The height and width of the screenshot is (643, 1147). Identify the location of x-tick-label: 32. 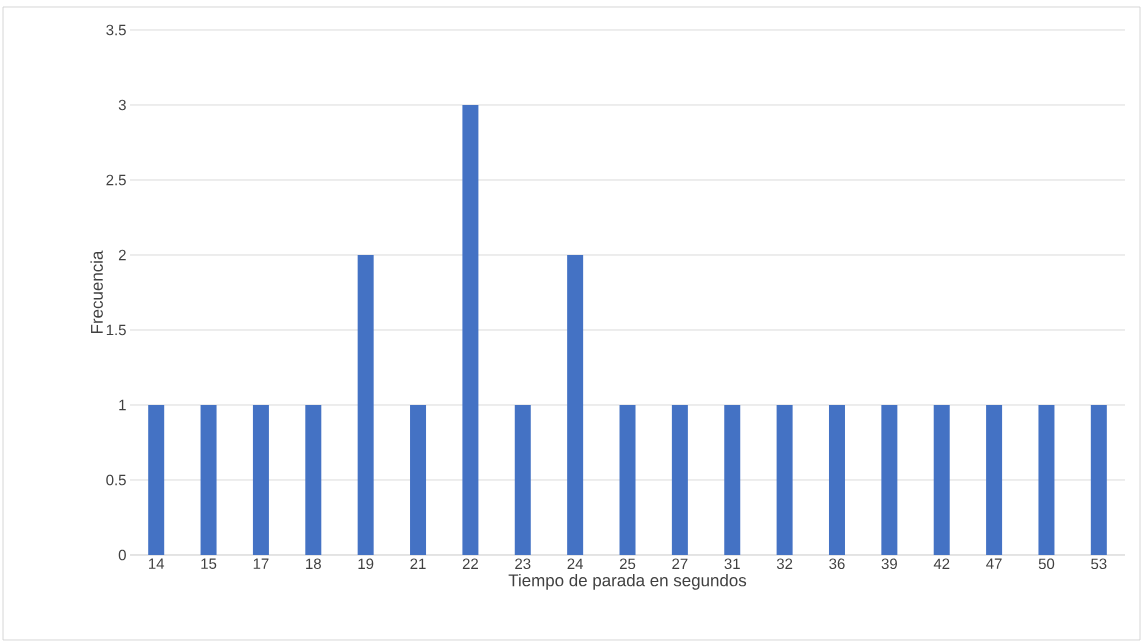
(784, 564).